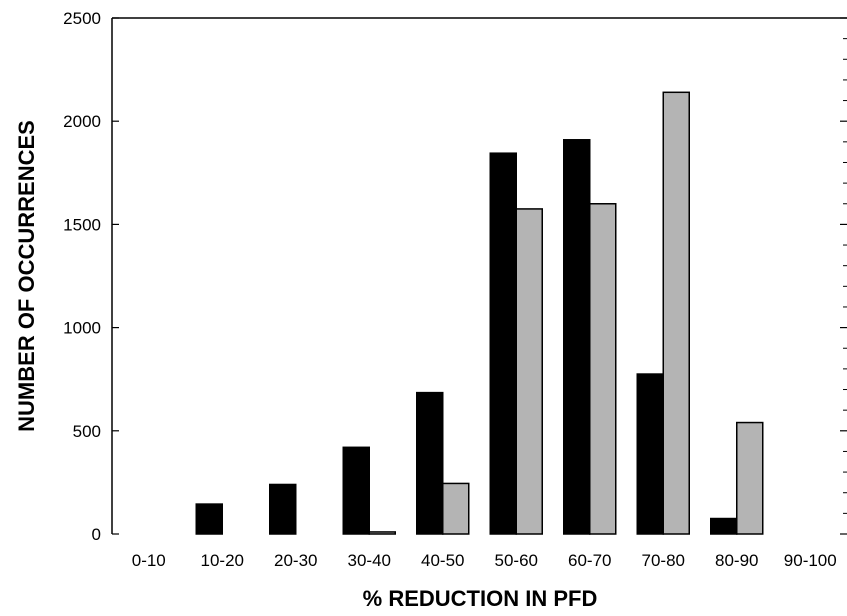 This screenshot has height=616, width=847. What do you see at coordinates (149, 560) in the screenshot?
I see `x-tick-label: 0-10` at bounding box center [149, 560].